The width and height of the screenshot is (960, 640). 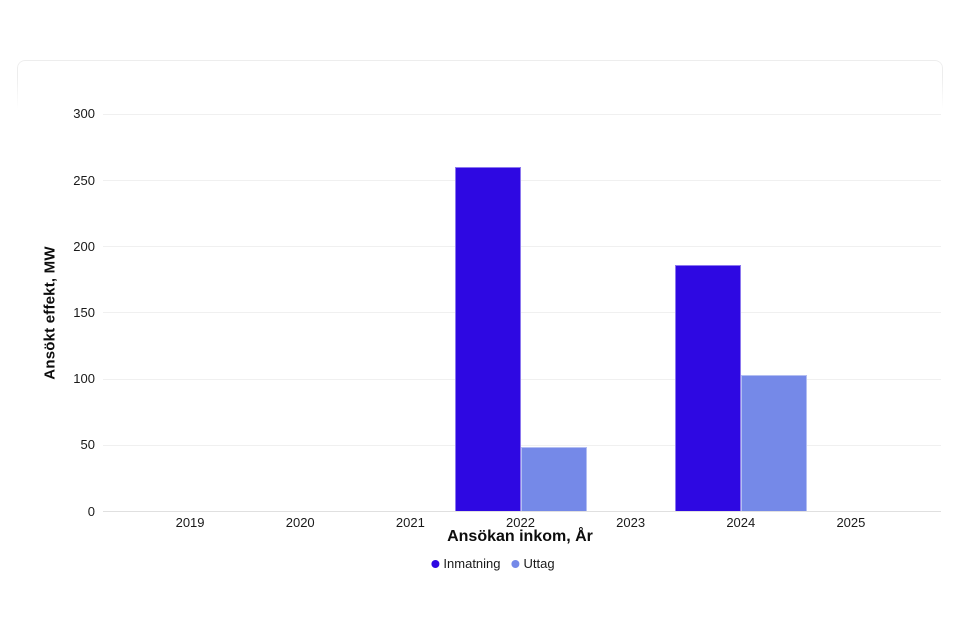 I want to click on y-tick-label: 0, so click(x=91, y=511).